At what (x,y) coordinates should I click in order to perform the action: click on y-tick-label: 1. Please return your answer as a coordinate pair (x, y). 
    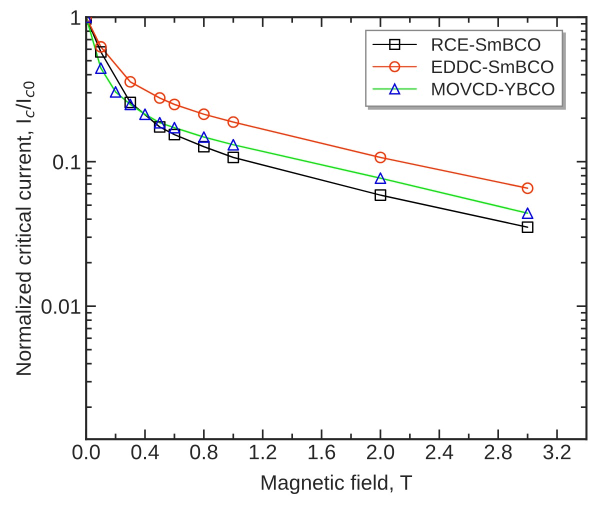
    Looking at the image, I should click on (75, 17).